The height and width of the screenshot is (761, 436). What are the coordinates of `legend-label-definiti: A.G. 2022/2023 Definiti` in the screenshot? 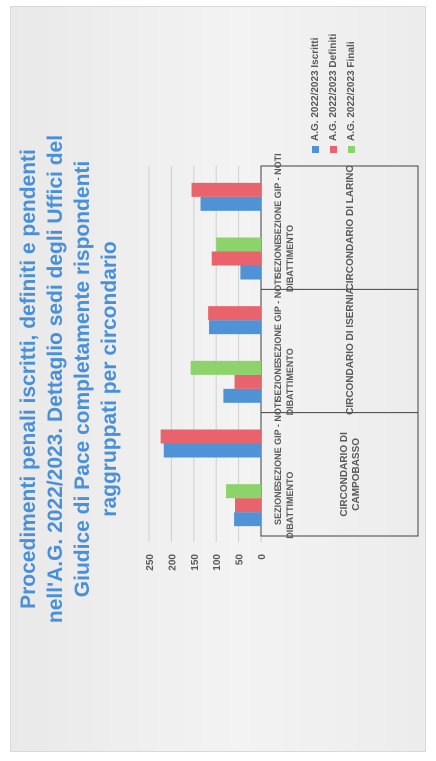 It's located at (333, 87).